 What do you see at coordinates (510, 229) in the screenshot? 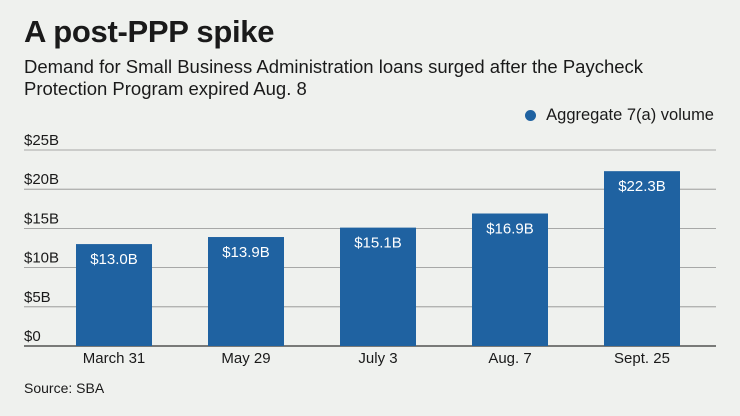
I see `data-label: $16.9B` at bounding box center [510, 229].